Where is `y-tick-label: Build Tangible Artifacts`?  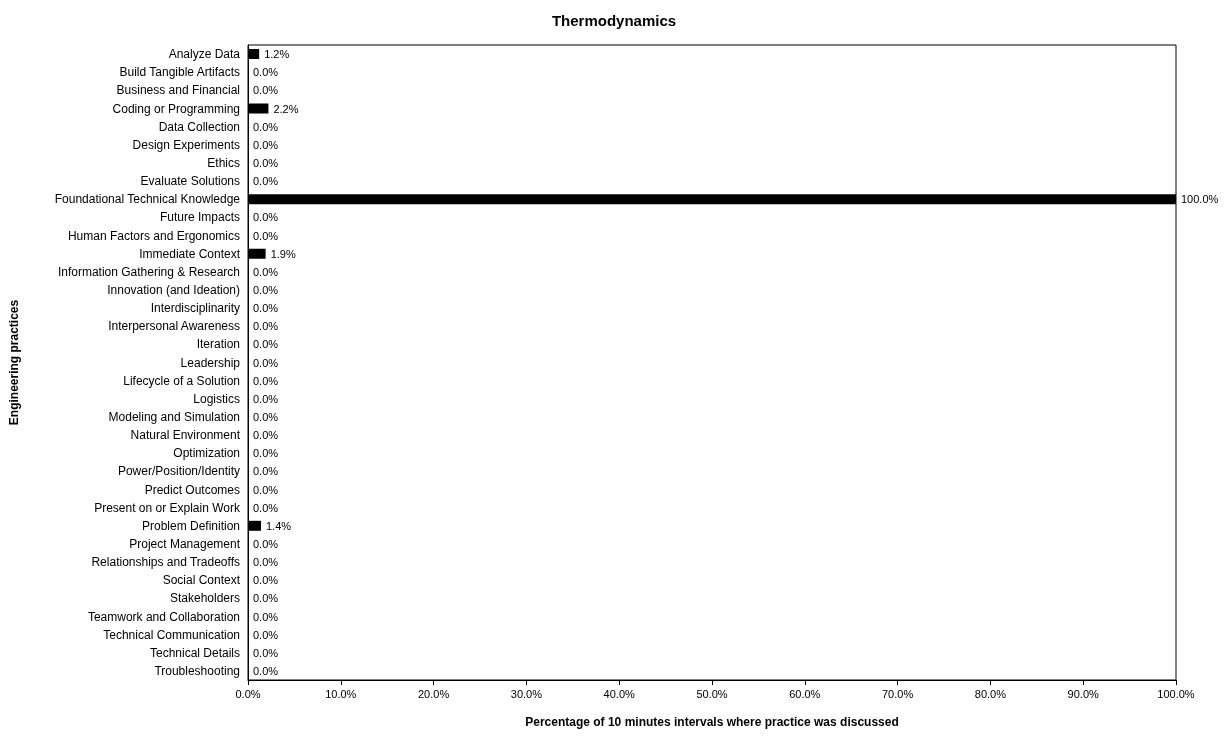
y-tick-label: Build Tangible Artifacts is located at coordinates (179, 72).